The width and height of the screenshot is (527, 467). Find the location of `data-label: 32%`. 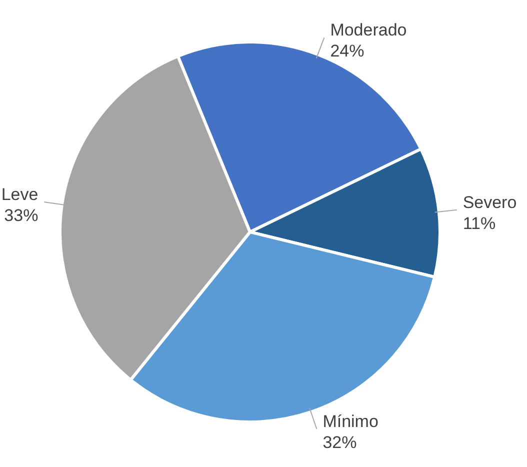

data-label: 32% is located at coordinates (339, 442).